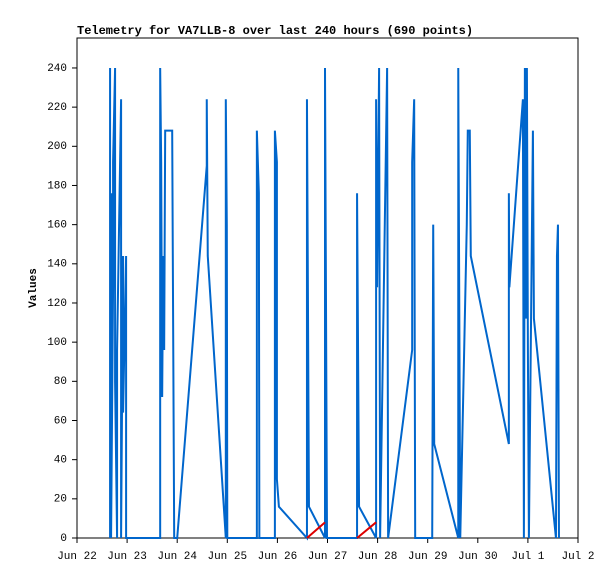 This screenshot has height=579, width=615. I want to click on y-tick-label: 80, so click(60, 382).